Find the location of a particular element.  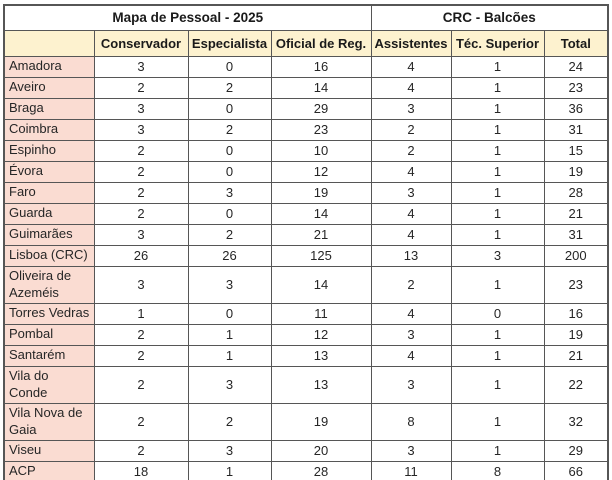

value-cell: 16 is located at coordinates (576, 313).